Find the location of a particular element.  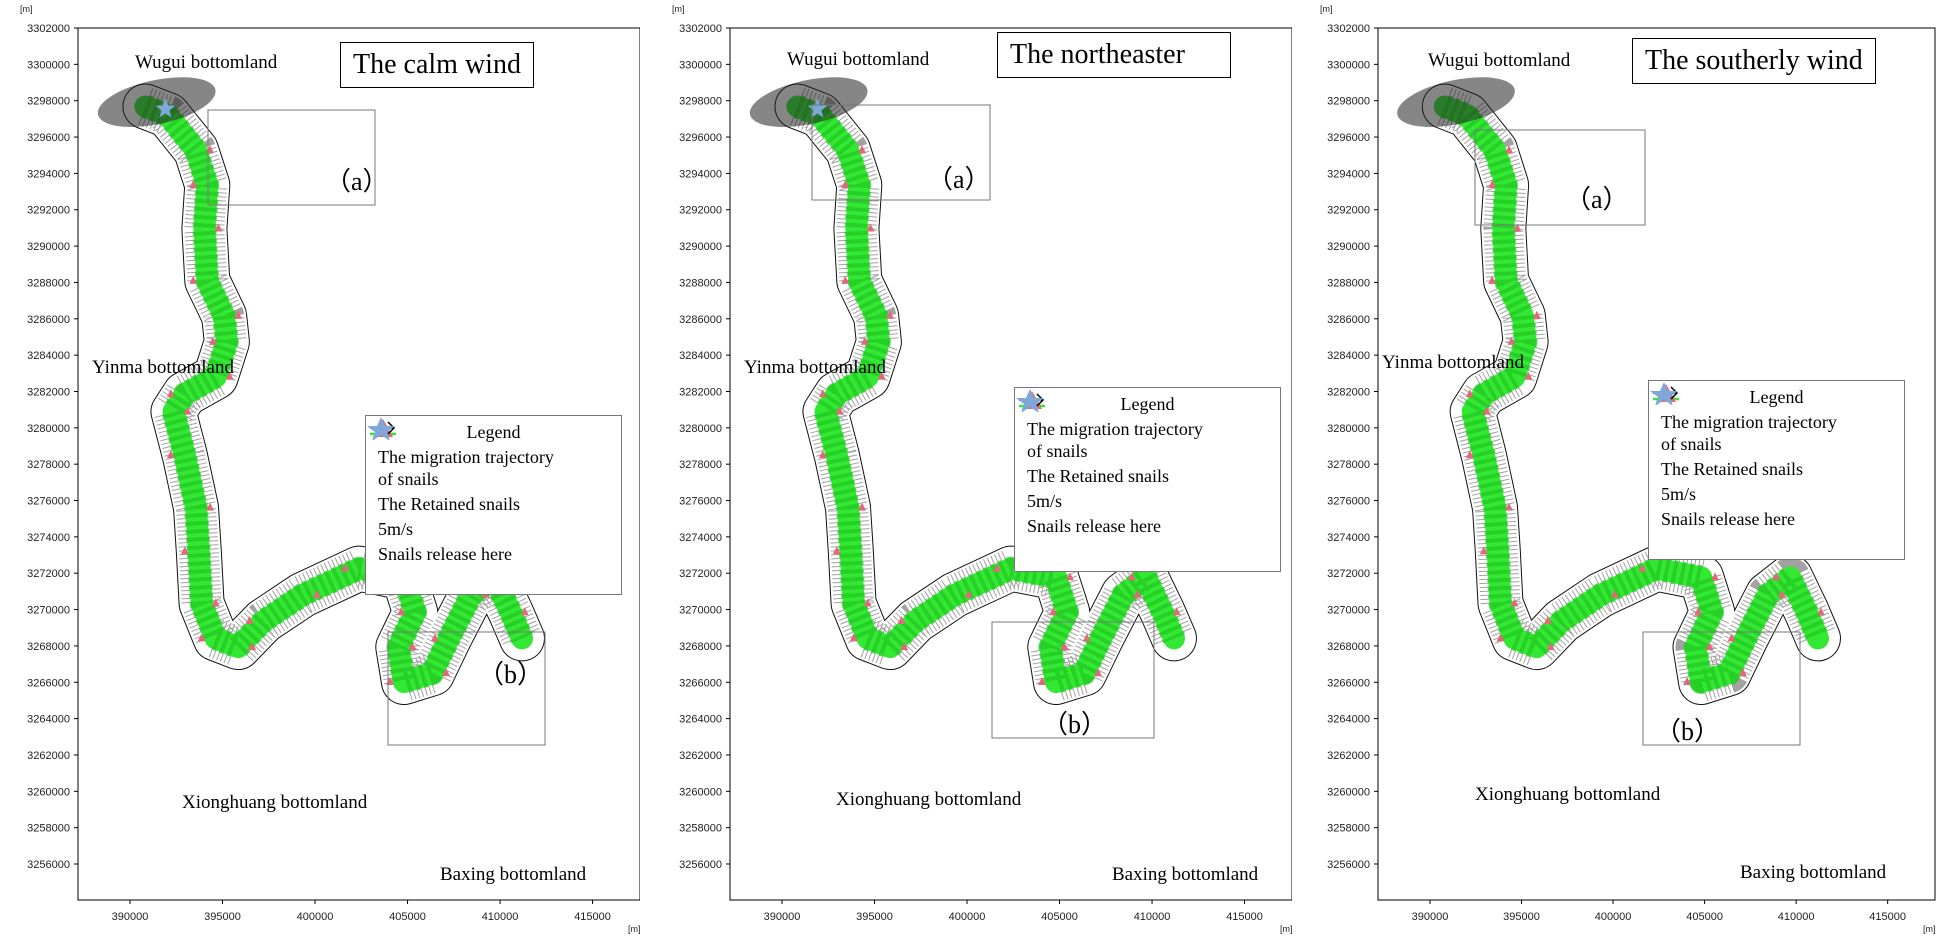

y-tick-label: 3280000 is located at coordinates (1348, 429).